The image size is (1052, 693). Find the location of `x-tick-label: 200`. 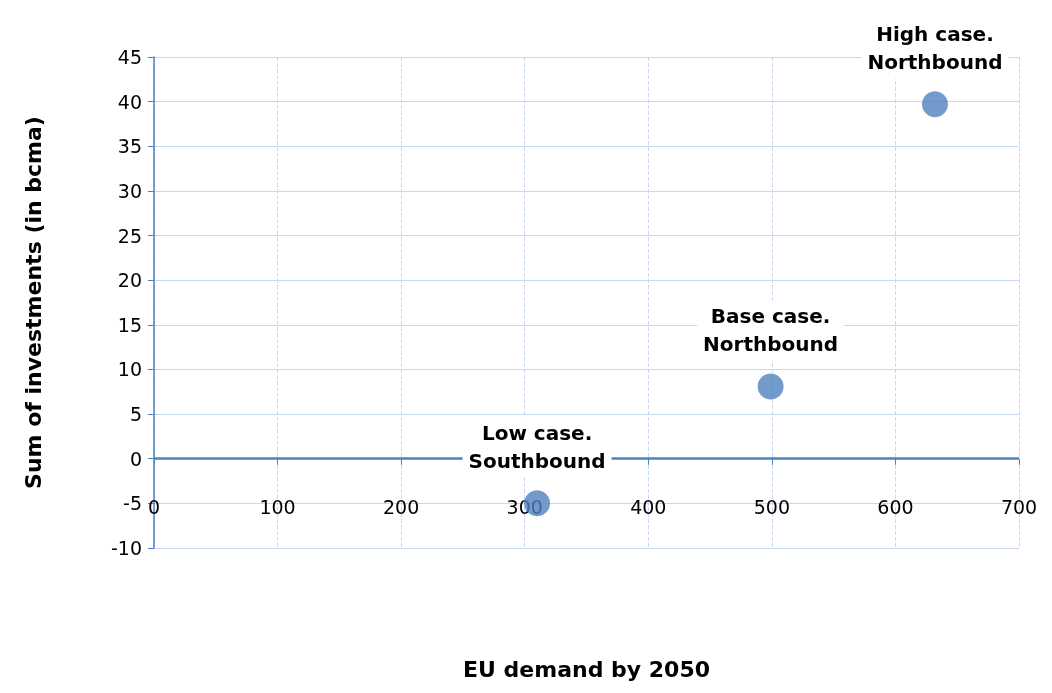

x-tick-label: 200 is located at coordinates (401, 506).